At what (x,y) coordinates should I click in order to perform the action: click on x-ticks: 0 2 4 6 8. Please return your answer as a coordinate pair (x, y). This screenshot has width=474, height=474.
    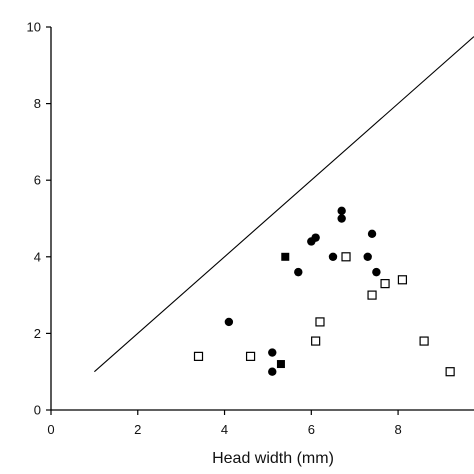
    Looking at the image, I should click on (224, 423).